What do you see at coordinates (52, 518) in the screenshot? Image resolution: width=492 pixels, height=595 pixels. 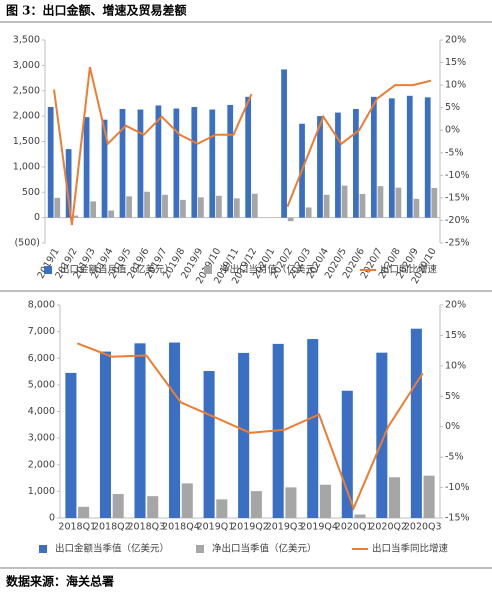 I see `y-tick-label: 0` at bounding box center [52, 518].